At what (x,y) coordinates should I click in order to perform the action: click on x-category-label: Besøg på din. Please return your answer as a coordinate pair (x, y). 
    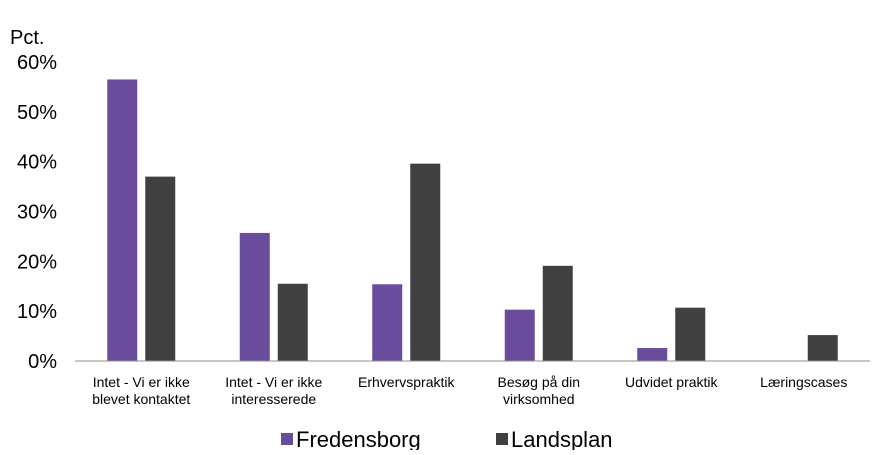
    Looking at the image, I should click on (539, 382).